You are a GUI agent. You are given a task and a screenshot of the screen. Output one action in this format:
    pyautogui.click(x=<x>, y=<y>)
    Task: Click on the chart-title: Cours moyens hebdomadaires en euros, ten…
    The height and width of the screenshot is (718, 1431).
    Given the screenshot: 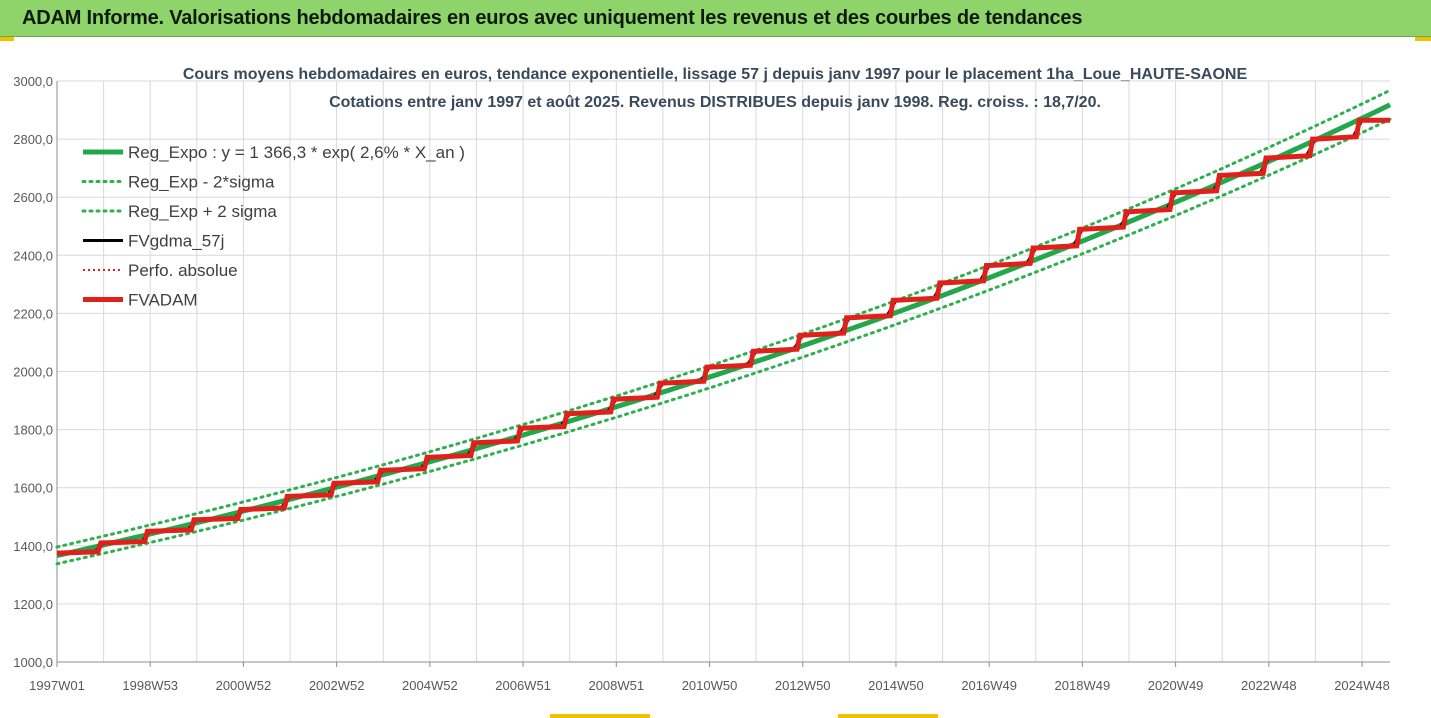 What is the action you would take?
    pyautogui.click(x=715, y=74)
    